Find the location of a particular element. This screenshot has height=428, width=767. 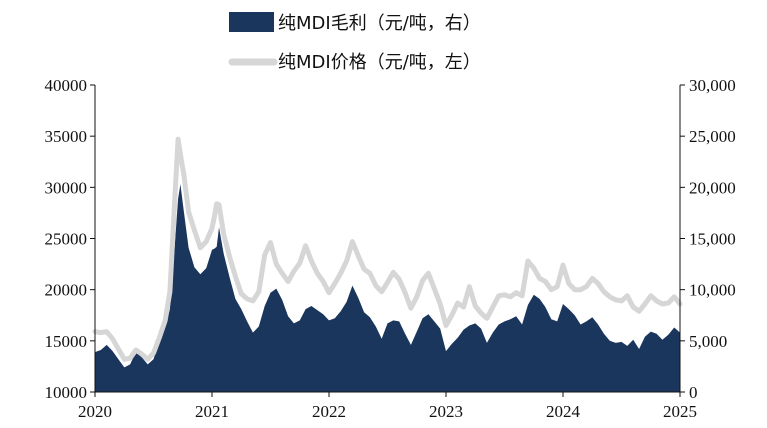

x-axis-ticks: 2020 2021 2022 2023 2024 2025 is located at coordinates (387, 406).